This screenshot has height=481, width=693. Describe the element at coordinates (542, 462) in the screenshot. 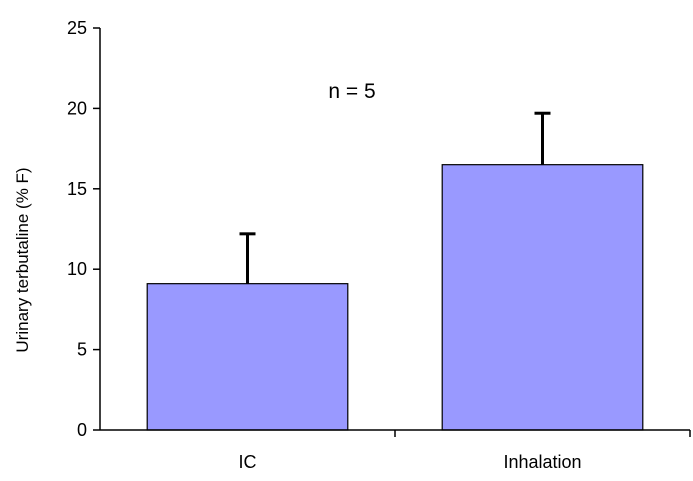

I see `x-tick-label: Inhalation` at that location.